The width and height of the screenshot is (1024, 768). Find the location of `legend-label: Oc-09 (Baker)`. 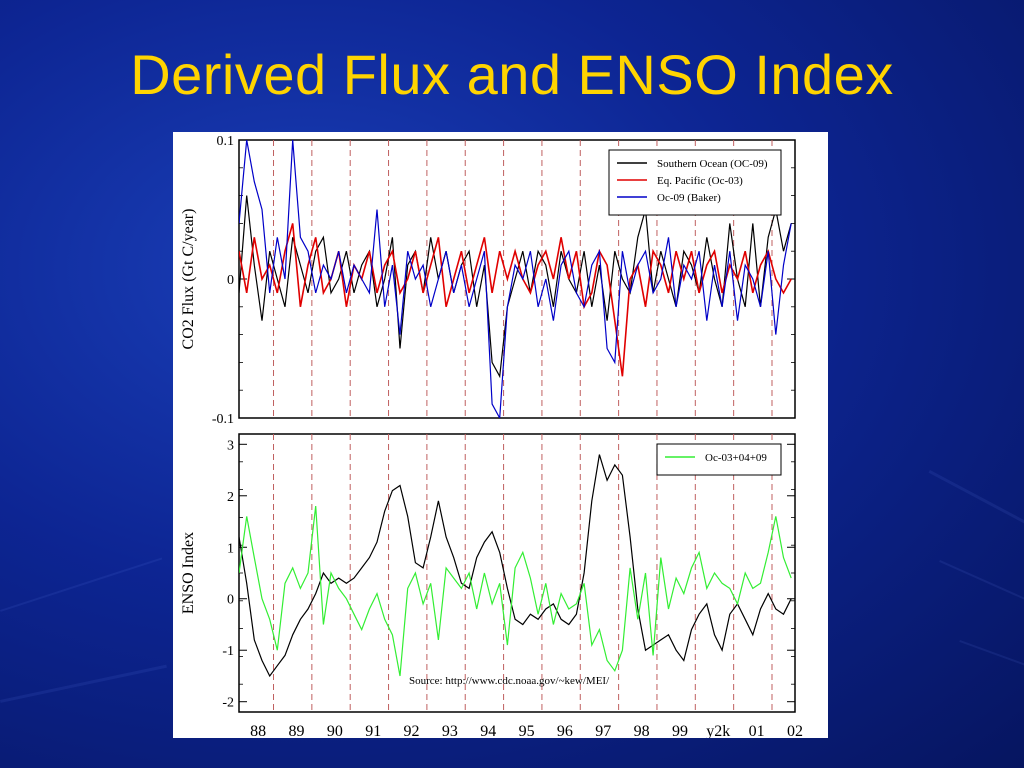

legend-label: Oc-09 (Baker) is located at coordinates (689, 198).